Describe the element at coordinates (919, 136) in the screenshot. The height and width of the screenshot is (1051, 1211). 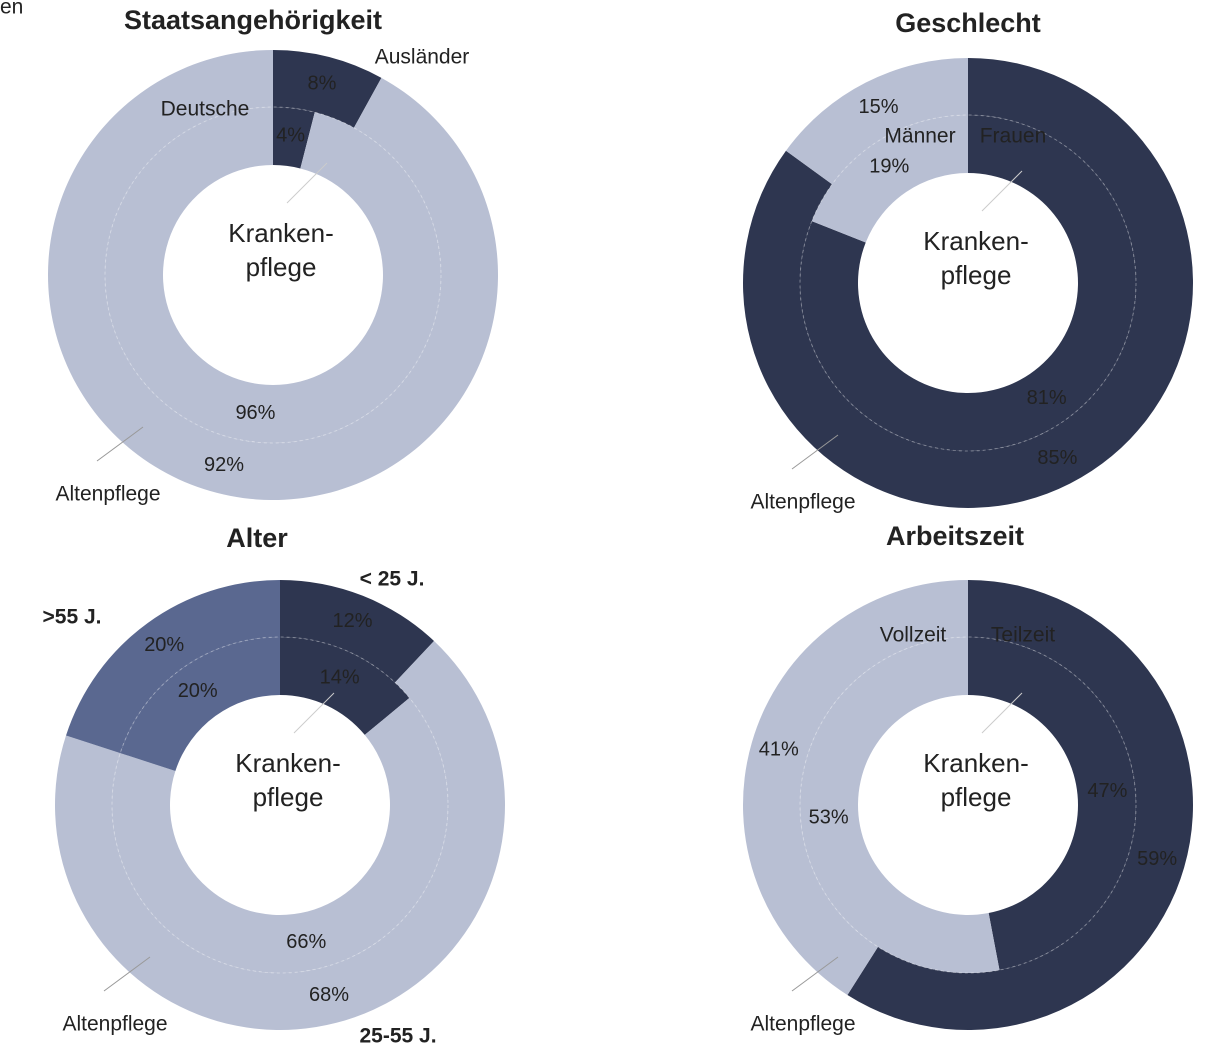
I see `category-label: Männer` at that location.